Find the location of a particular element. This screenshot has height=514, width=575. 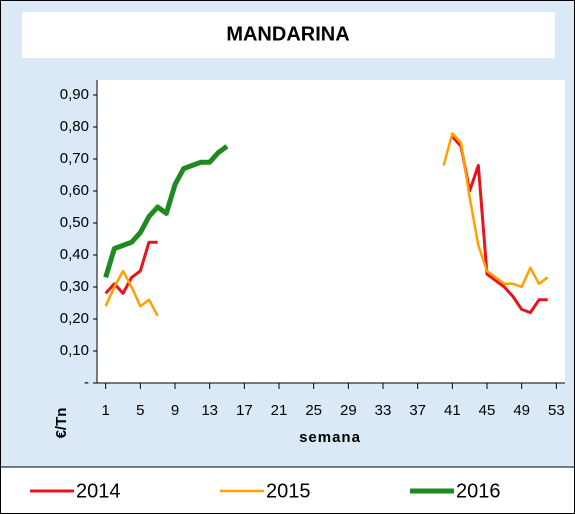

y-tick-label: 0,20 is located at coordinates (74, 318).